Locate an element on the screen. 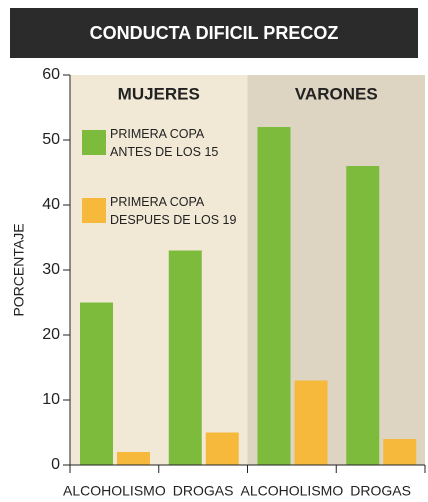  y-tick-label: 50 is located at coordinates (51, 139).